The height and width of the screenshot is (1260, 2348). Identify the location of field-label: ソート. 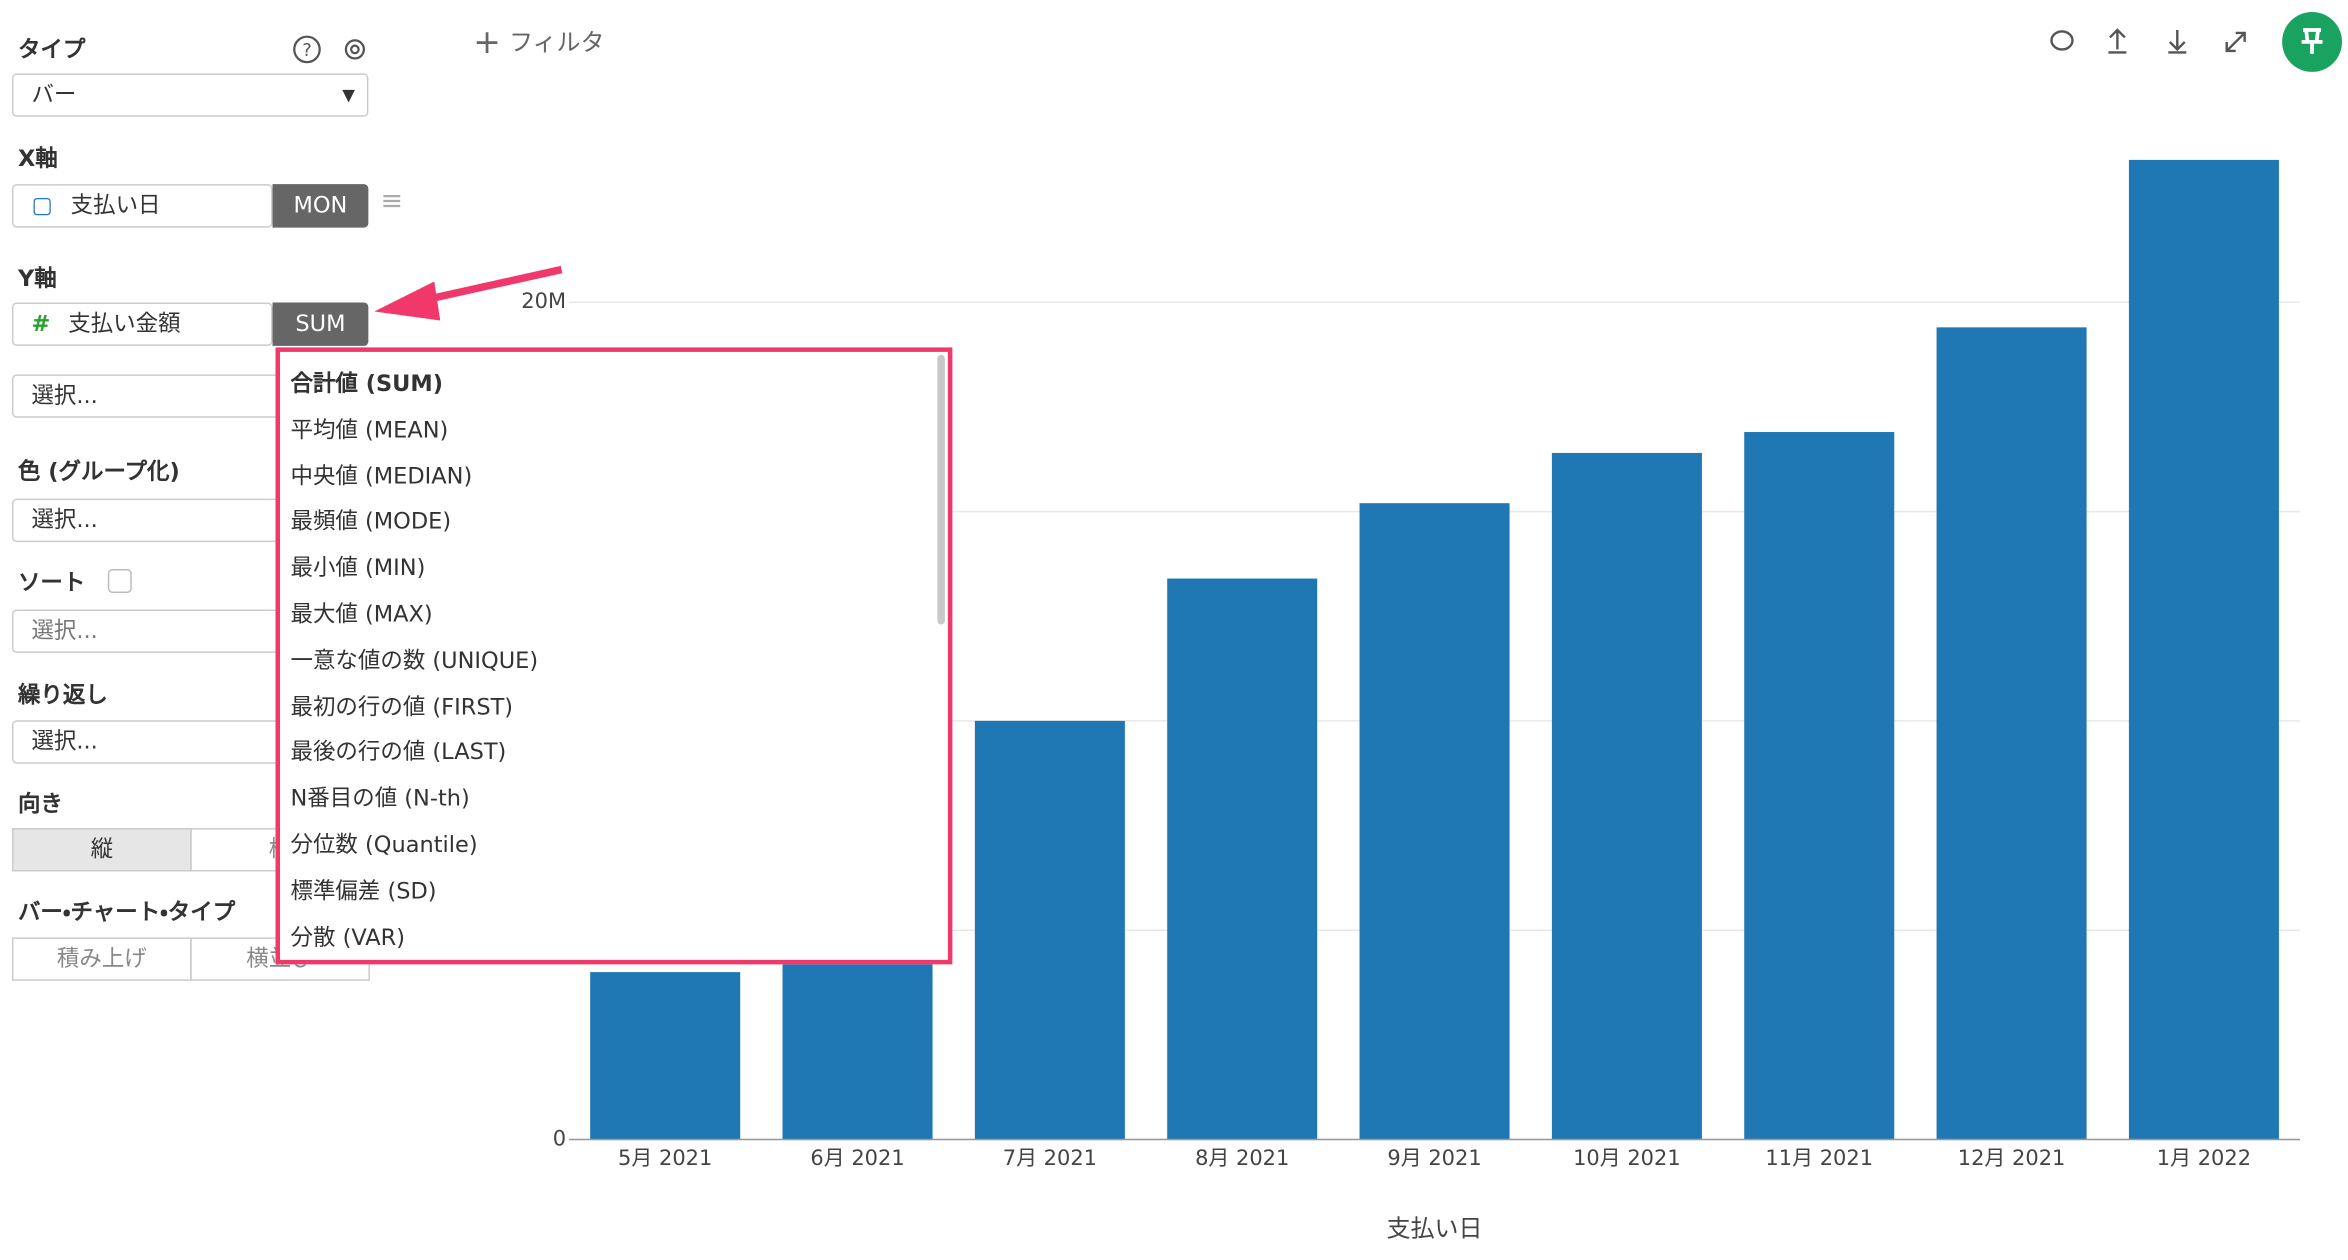
(51, 582).